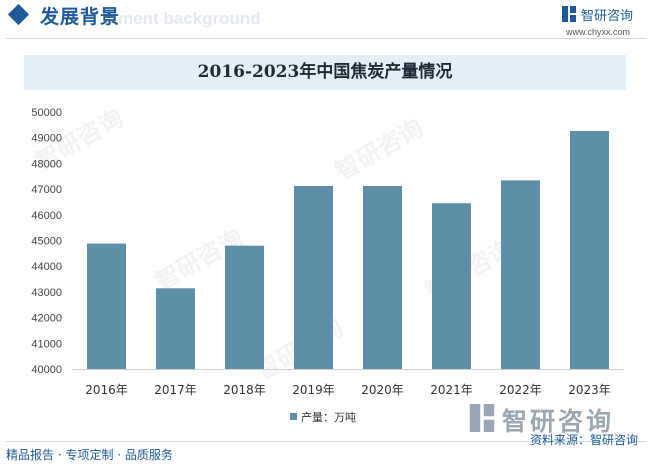 The image size is (652, 469). What do you see at coordinates (46, 370) in the screenshot?
I see `y-tick-label: 40000` at bounding box center [46, 370].